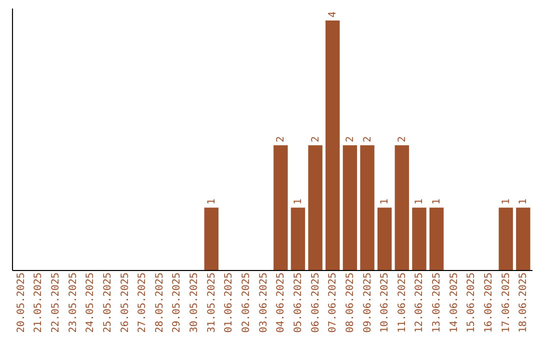 The height and width of the screenshot is (340, 540). I want to click on x-tick-label: 08.06.2025, so click(350, 302).